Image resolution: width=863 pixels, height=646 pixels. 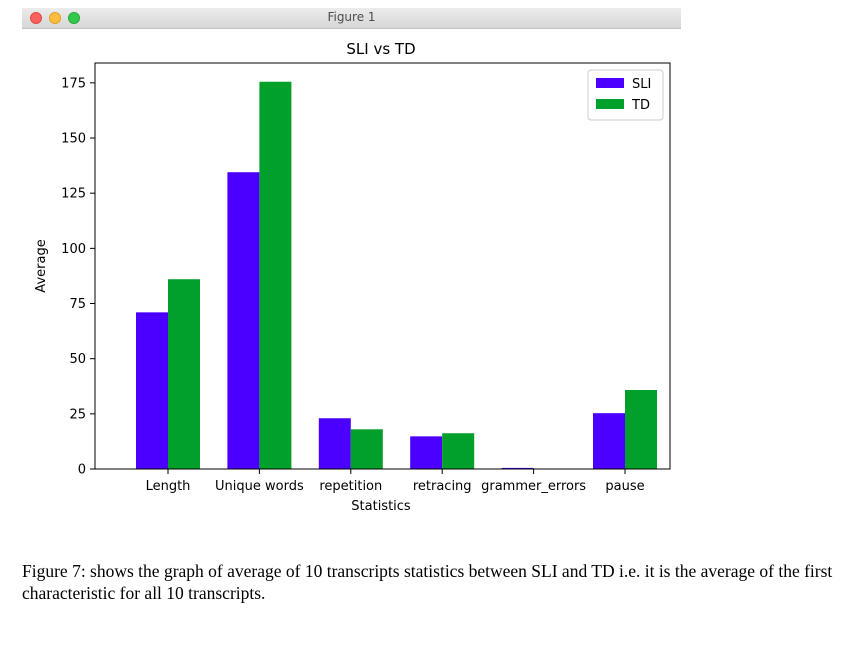 I want to click on y-tick-label: 50, so click(x=77, y=359).